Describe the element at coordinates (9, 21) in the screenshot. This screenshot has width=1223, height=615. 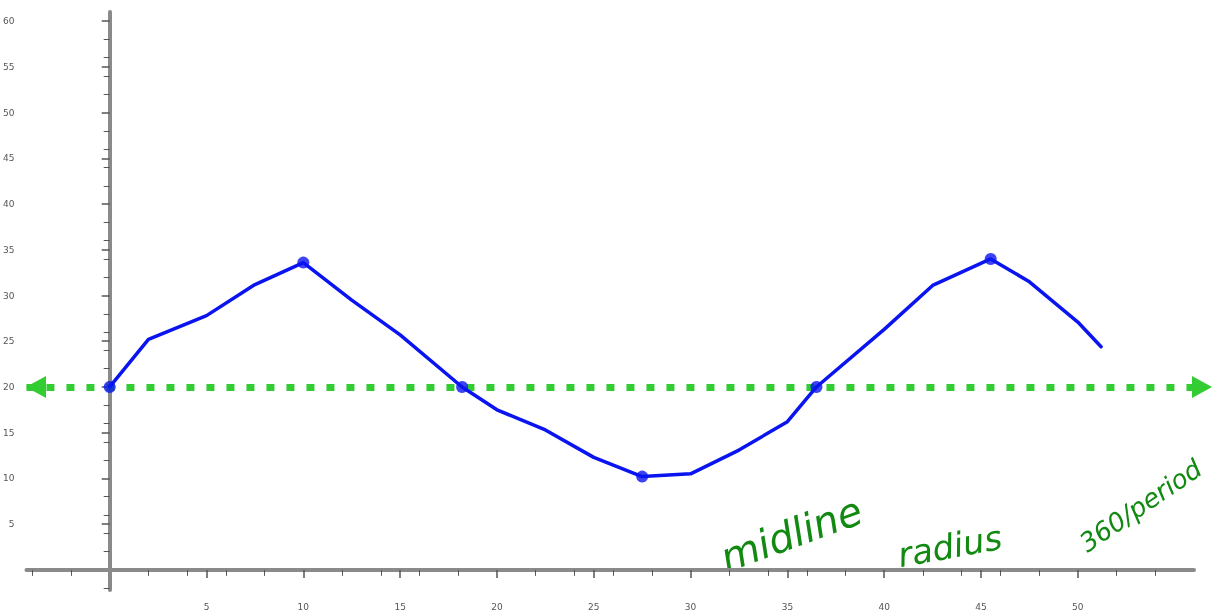
I see `y-tick-label: 60` at that location.